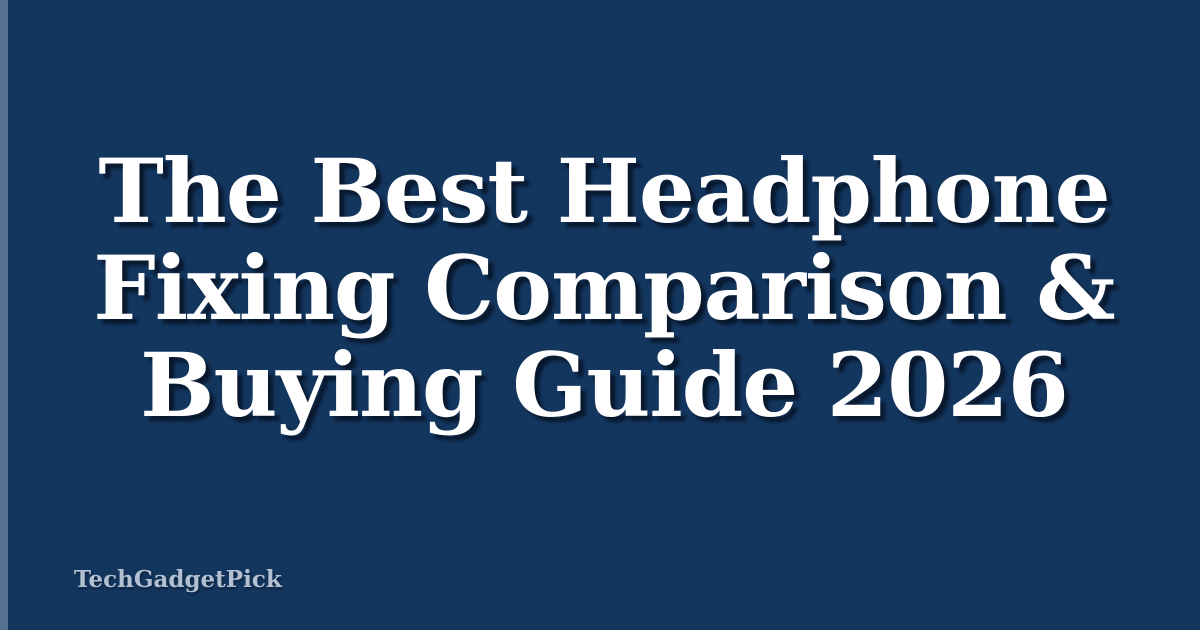 Image resolution: width=1200 pixels, height=630 pixels. What do you see at coordinates (604, 191) in the screenshot?
I see `title-line-1: The Best Headphone` at bounding box center [604, 191].